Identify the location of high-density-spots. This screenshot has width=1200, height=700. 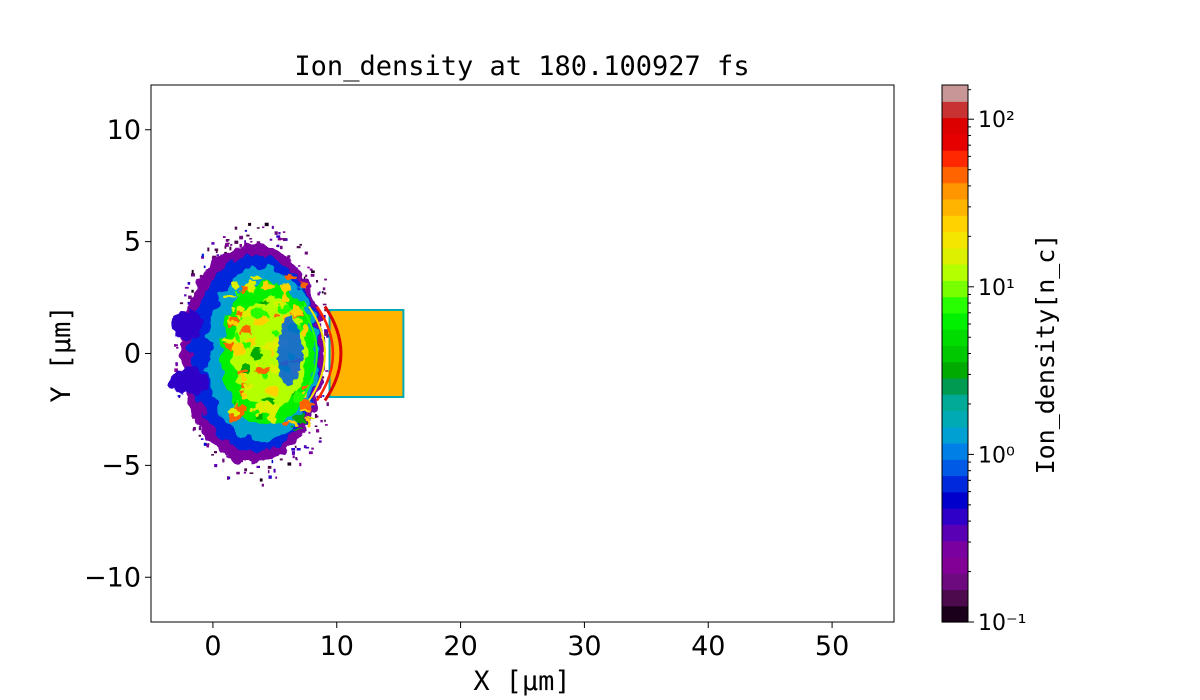
(268, 353).